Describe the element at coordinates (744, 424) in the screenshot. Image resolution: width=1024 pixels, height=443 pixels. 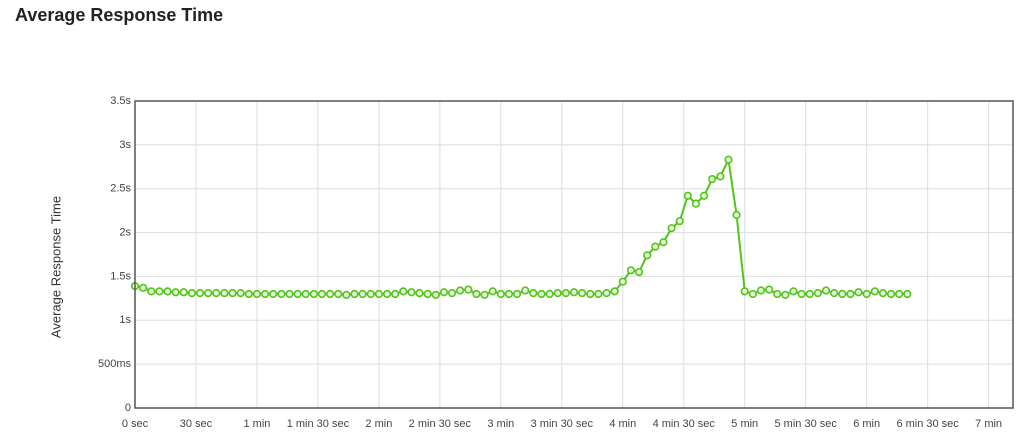
I see `x-tick-label: 5 min` at that location.